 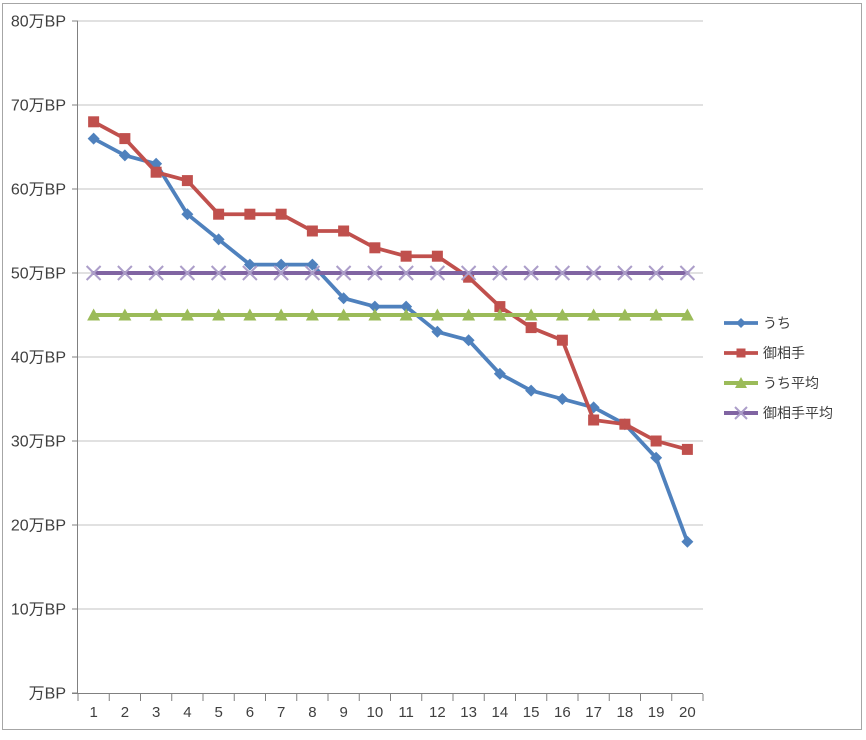 I want to click on x-axis-label: 18, so click(x=625, y=712).